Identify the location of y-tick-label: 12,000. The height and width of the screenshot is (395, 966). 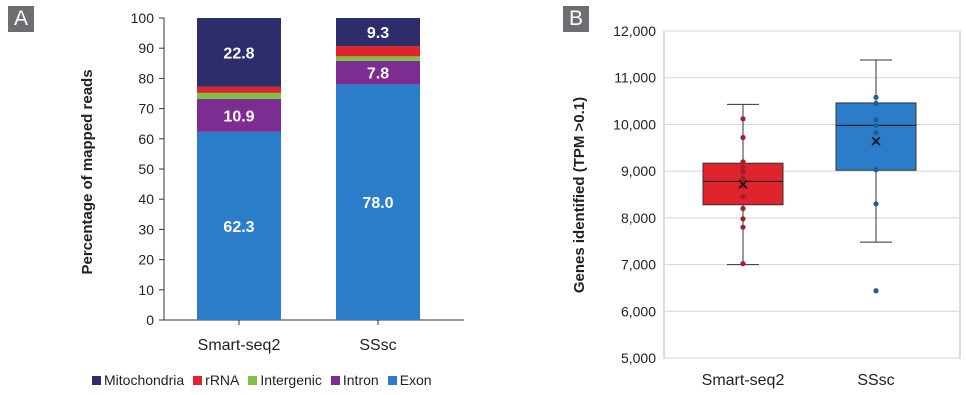
(634, 31).